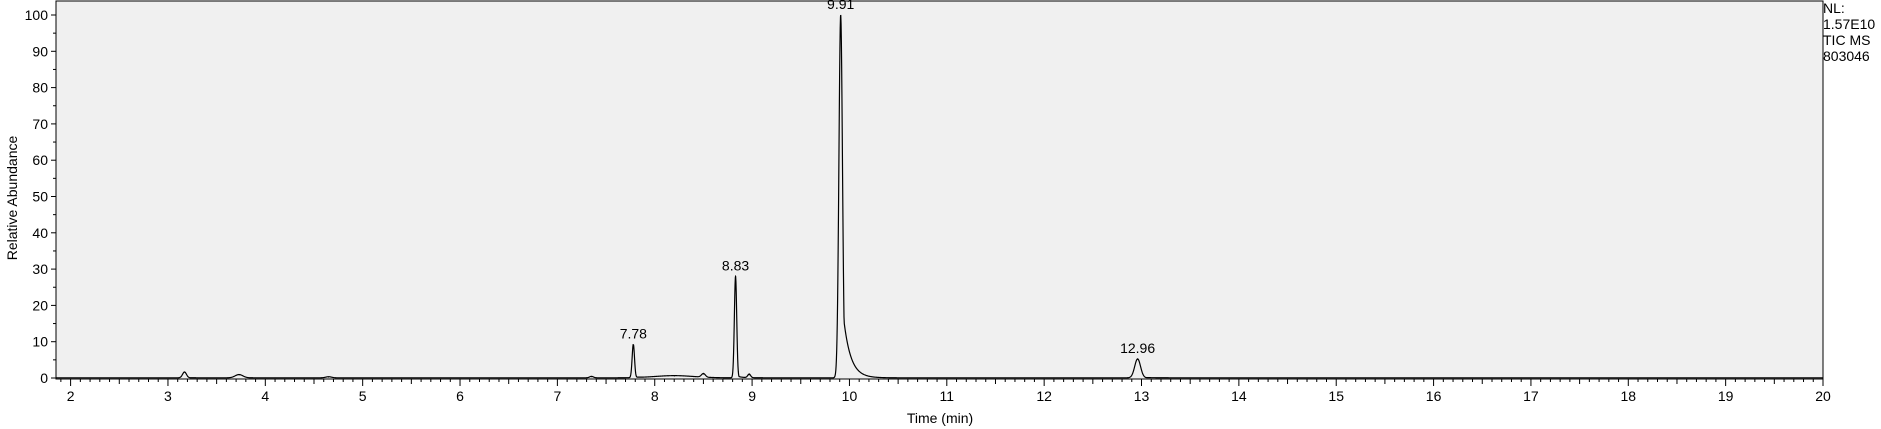 This screenshot has width=1881, height=429. Describe the element at coordinates (40, 269) in the screenshot. I see `y-tick-label: 30` at that location.